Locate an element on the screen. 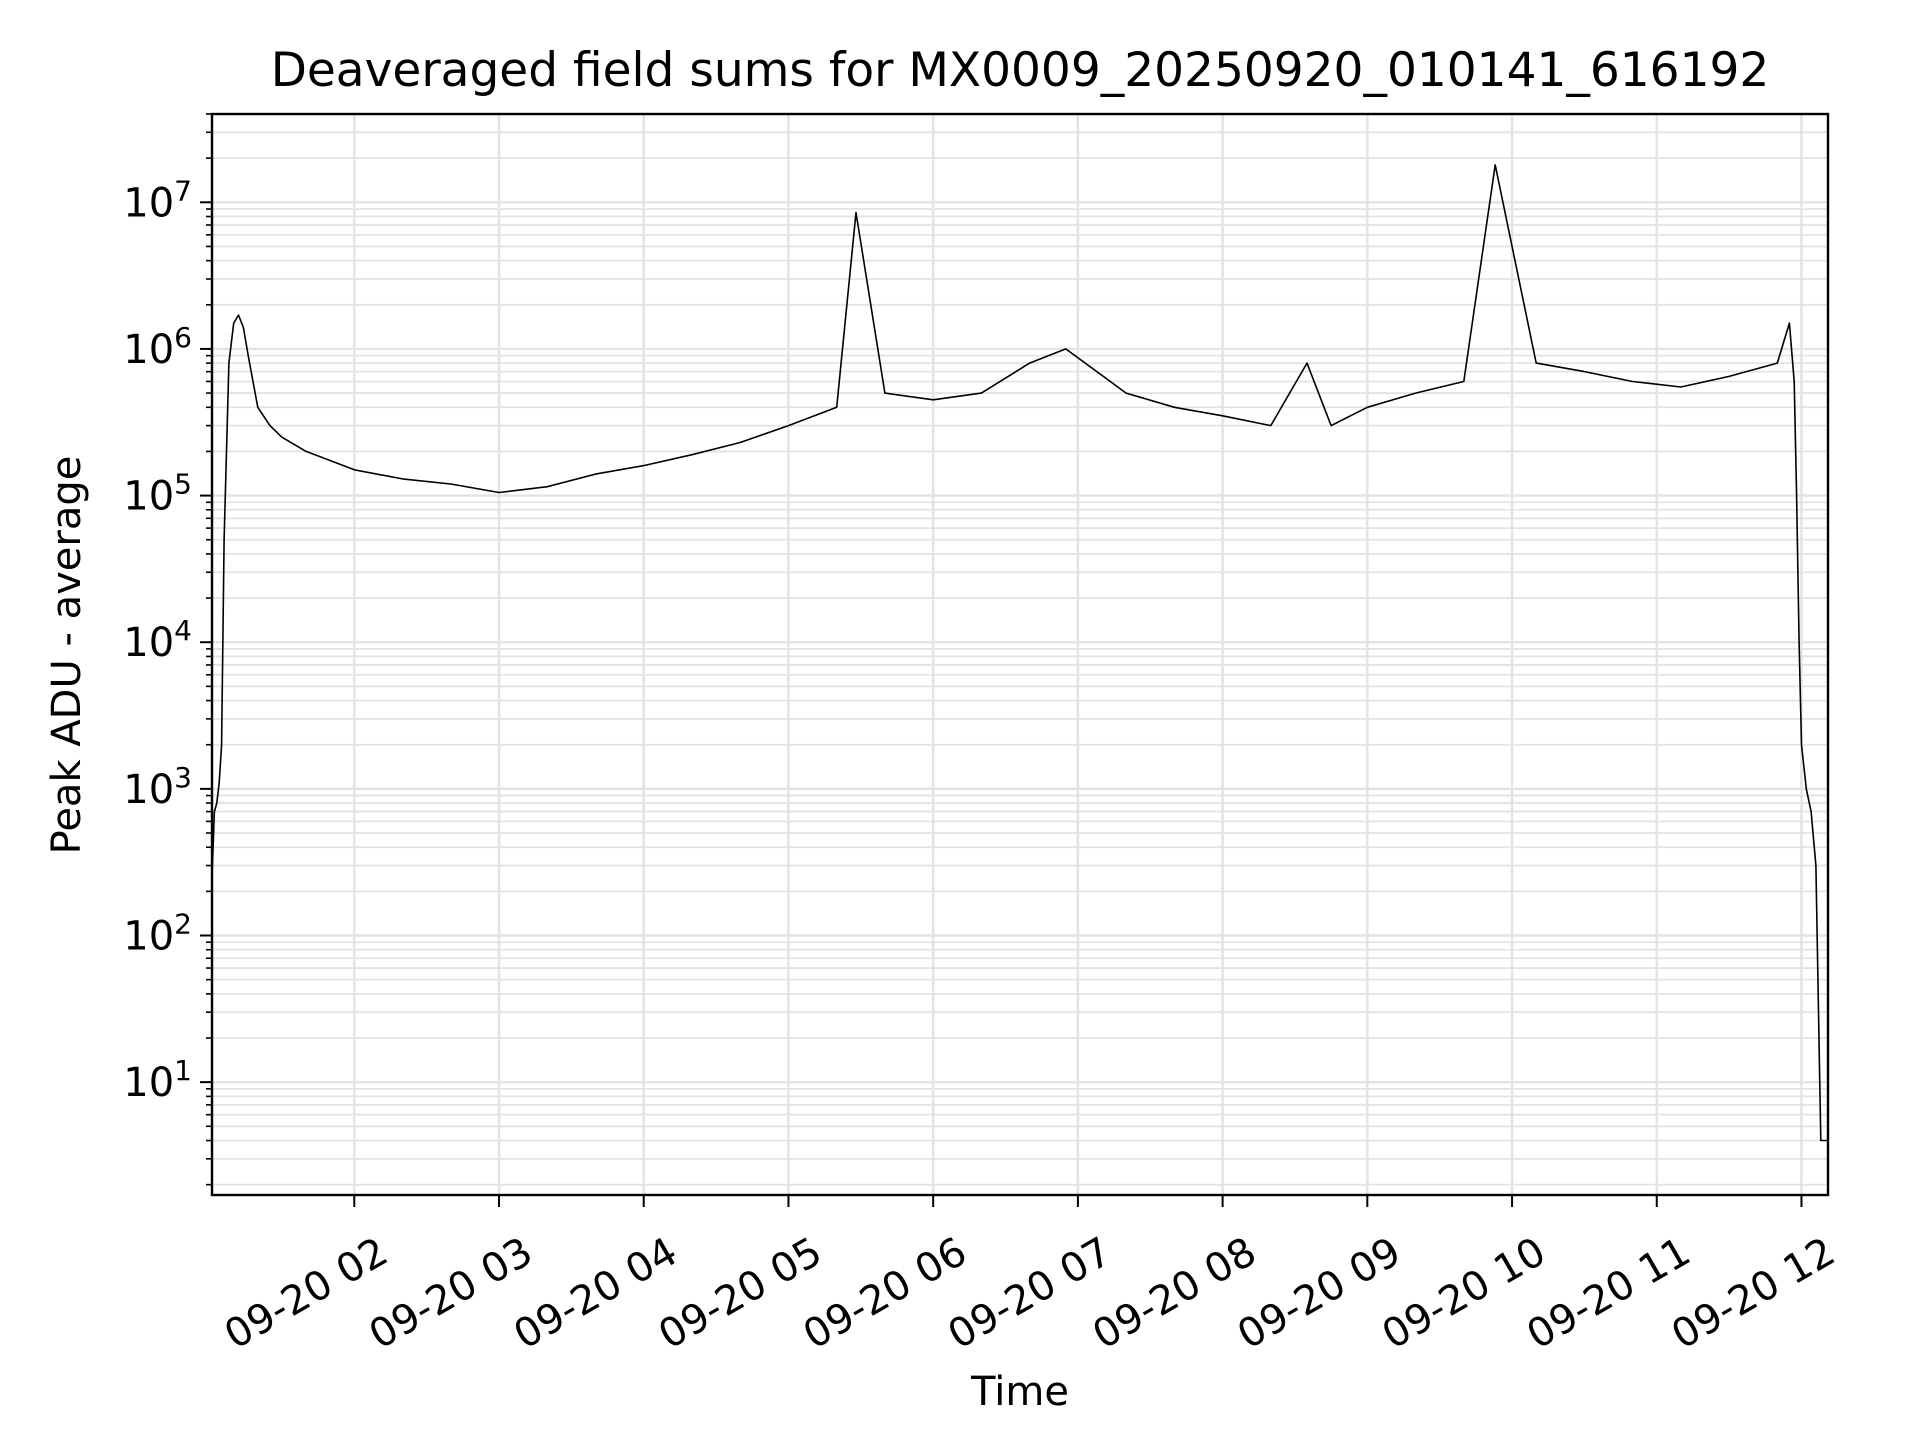 Image resolution: width=1920 pixels, height=1440 pixels. x-tick-label: 09-20 08 is located at coordinates (1174, 1294).